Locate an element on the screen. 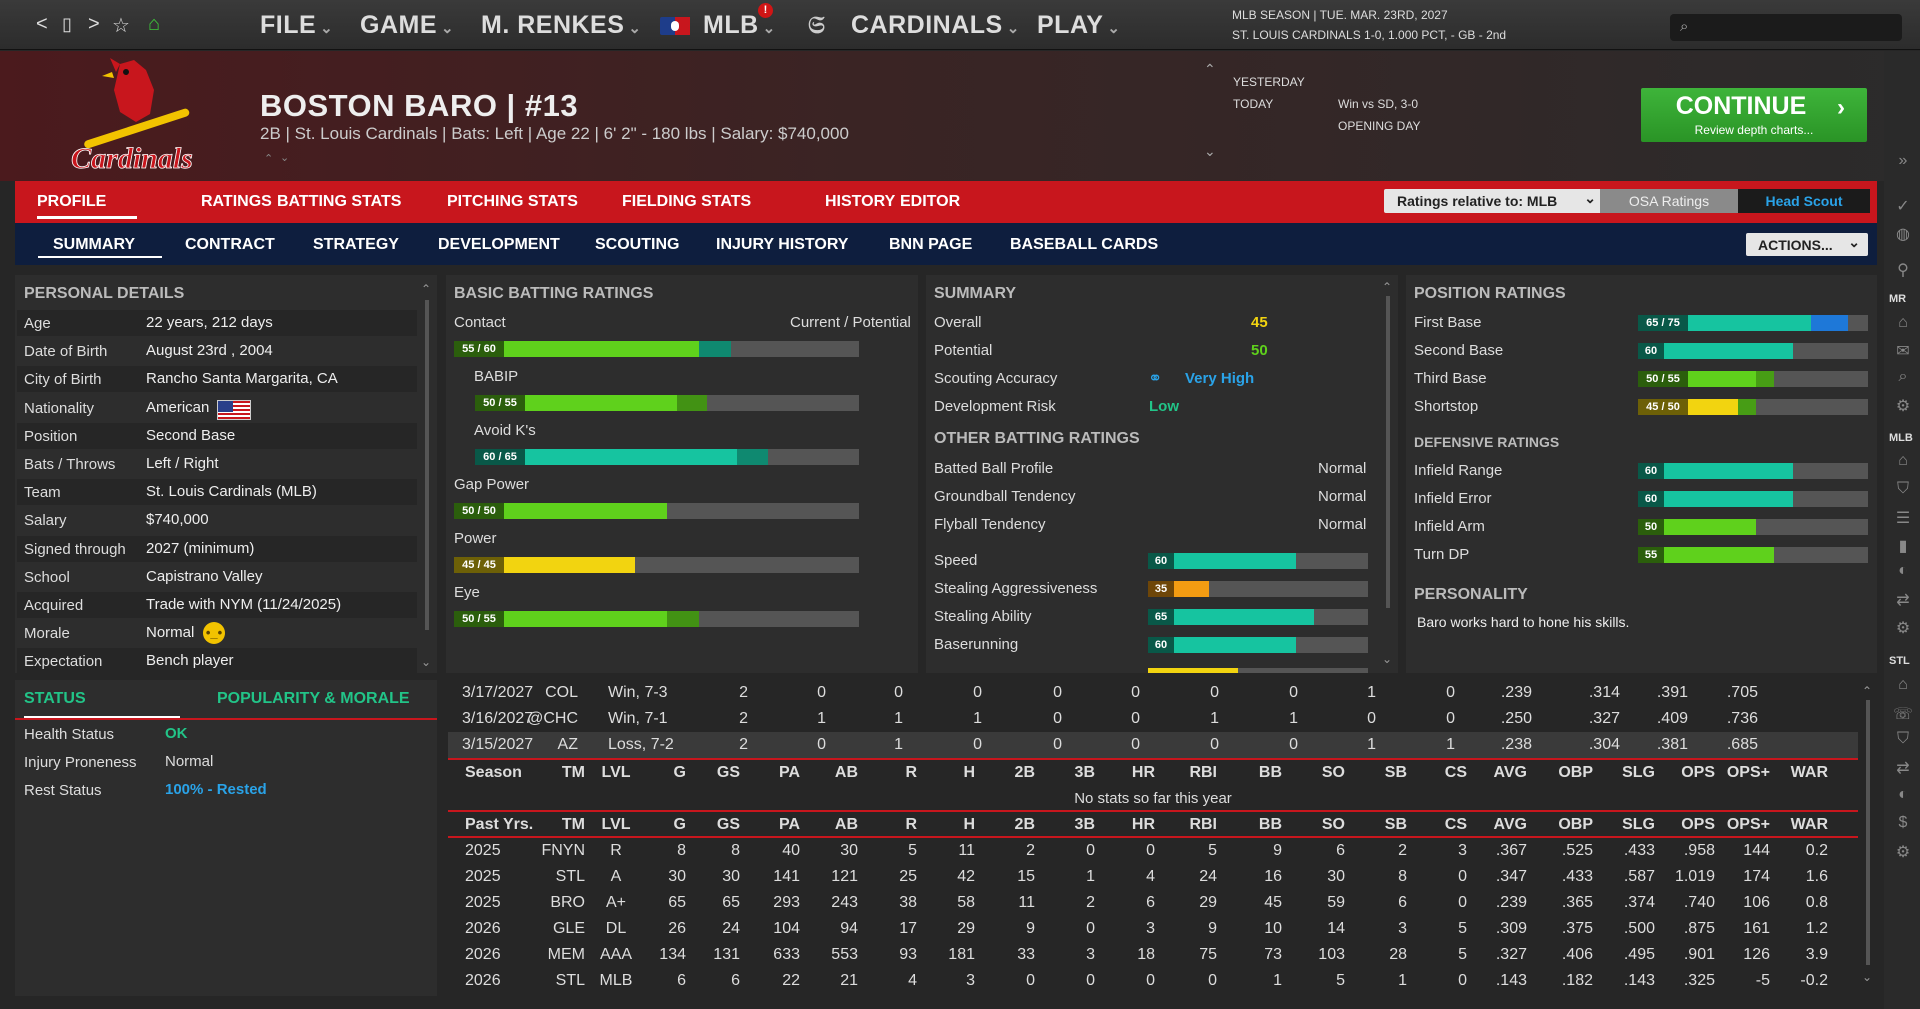  tab-status: STATUS is located at coordinates (55, 698).